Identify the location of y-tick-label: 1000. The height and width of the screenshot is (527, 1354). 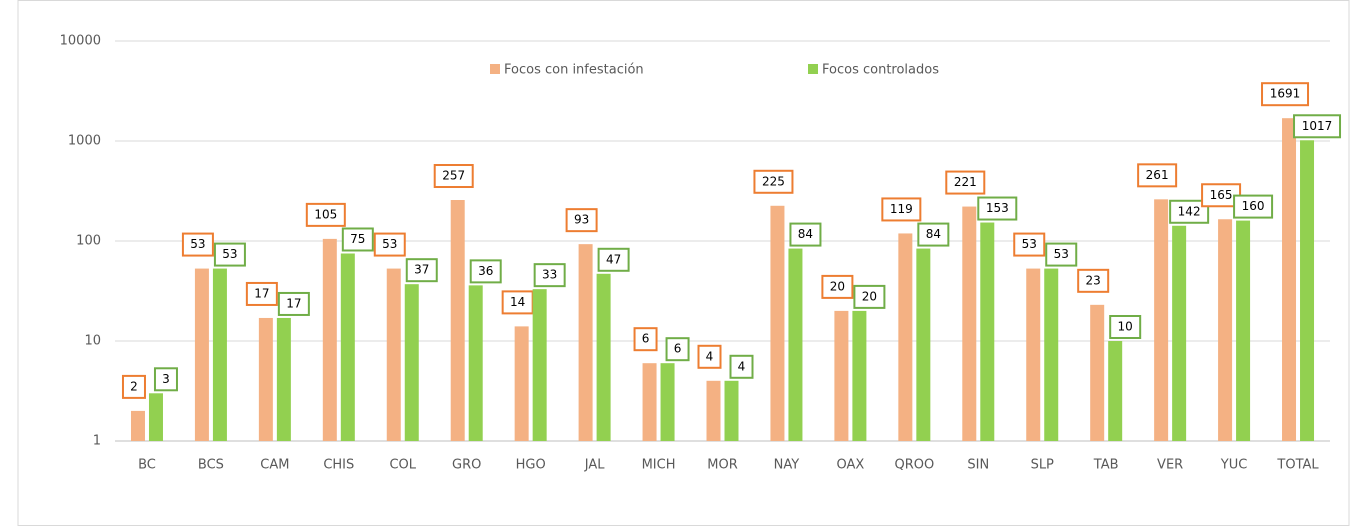
(84, 141).